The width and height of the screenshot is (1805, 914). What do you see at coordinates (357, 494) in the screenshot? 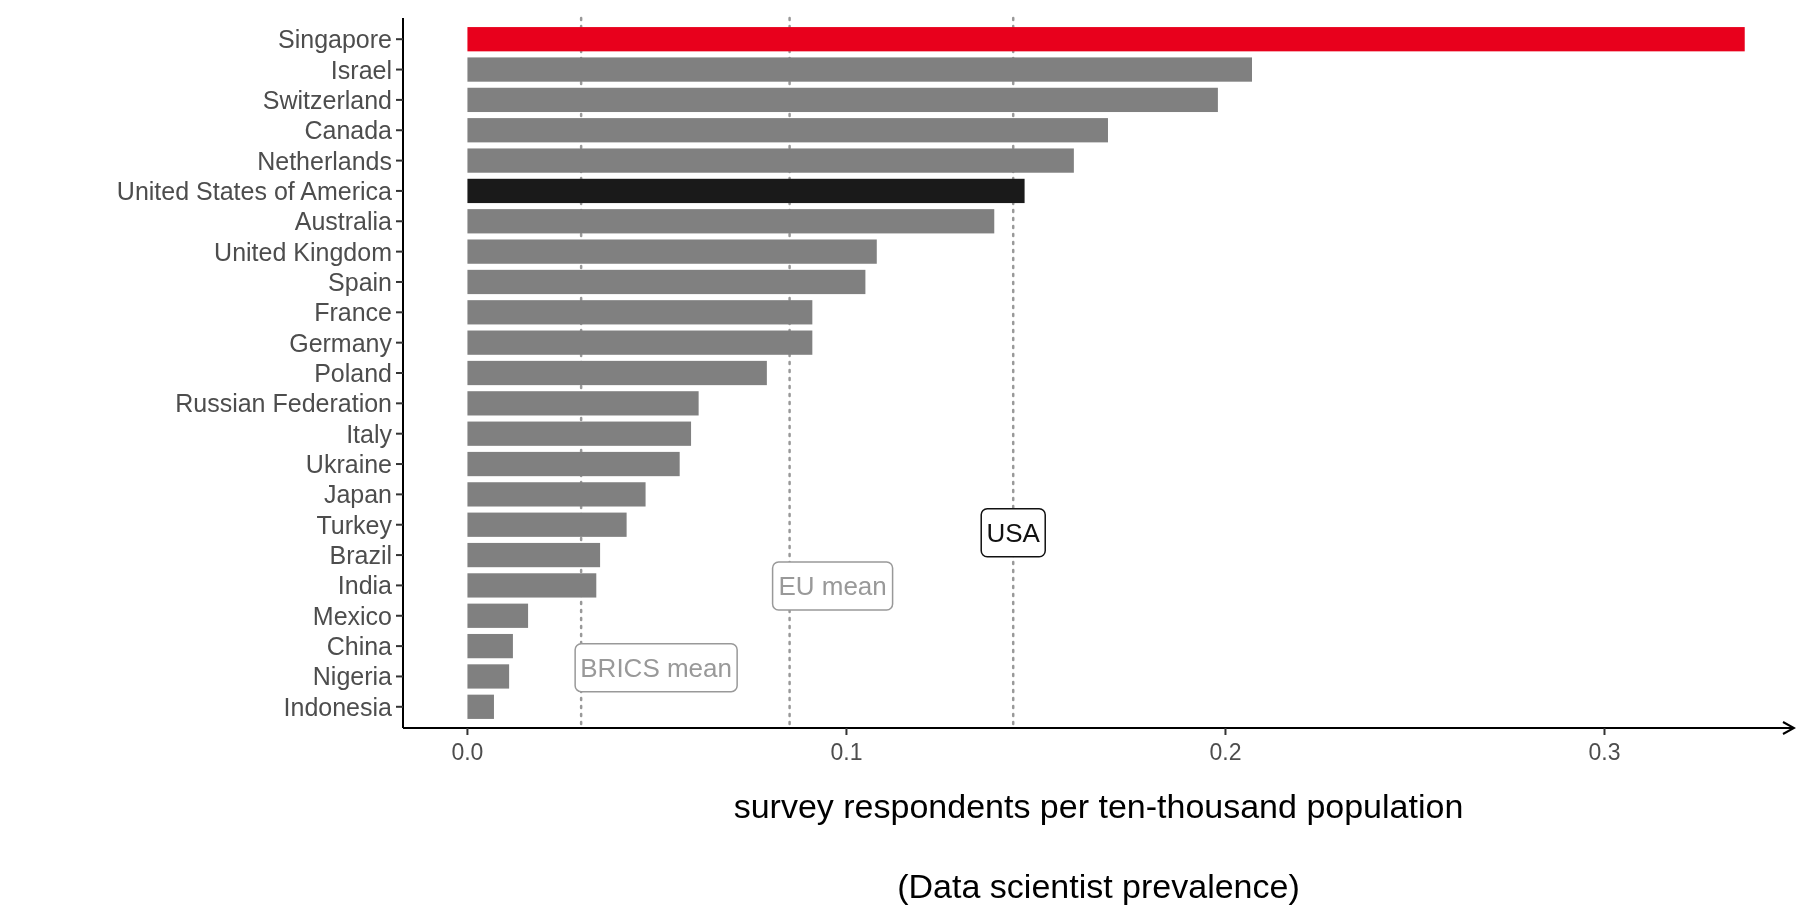
I see `y-tick-label: Japan` at bounding box center [357, 494].